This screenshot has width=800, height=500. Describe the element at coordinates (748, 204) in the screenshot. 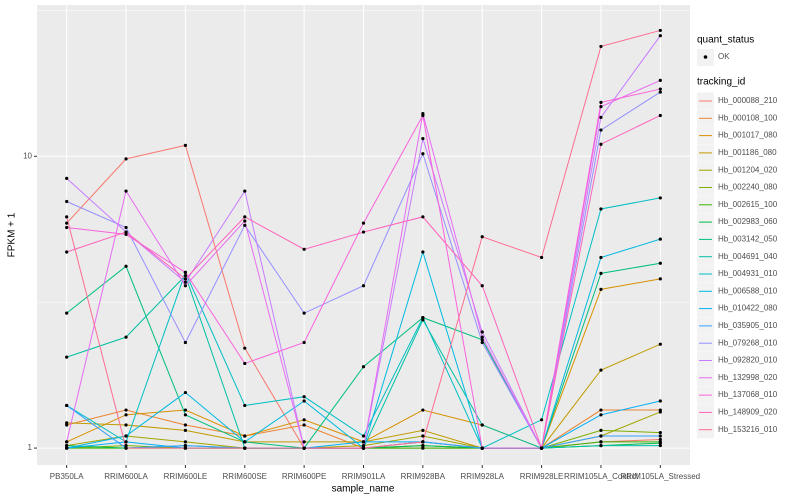

I see `legend-label: Hb_002615_100` at that location.